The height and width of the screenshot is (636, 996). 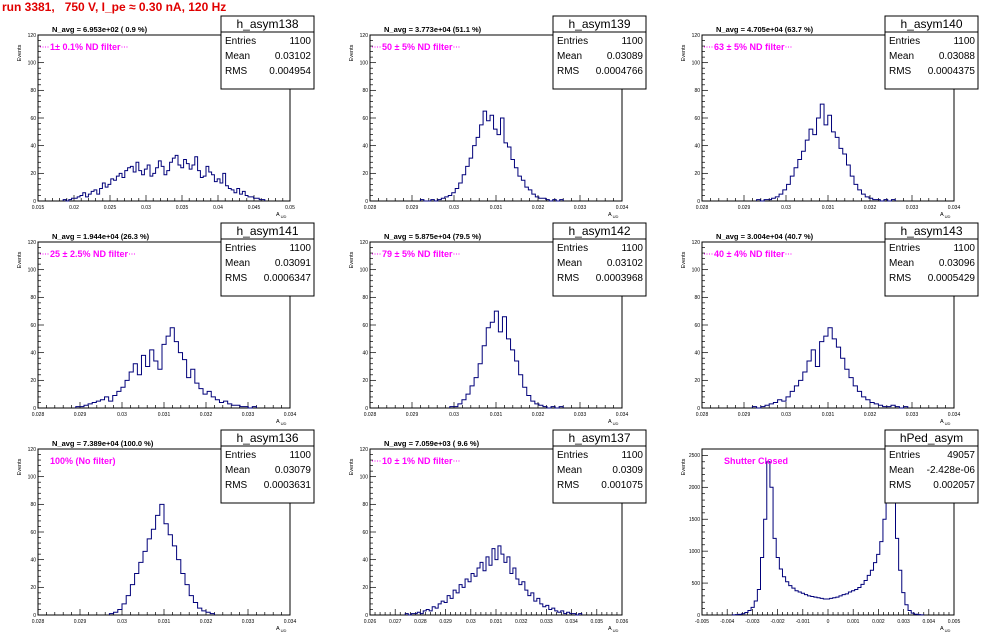 I want to click on x-tick-label: 0, so click(x=828, y=622).